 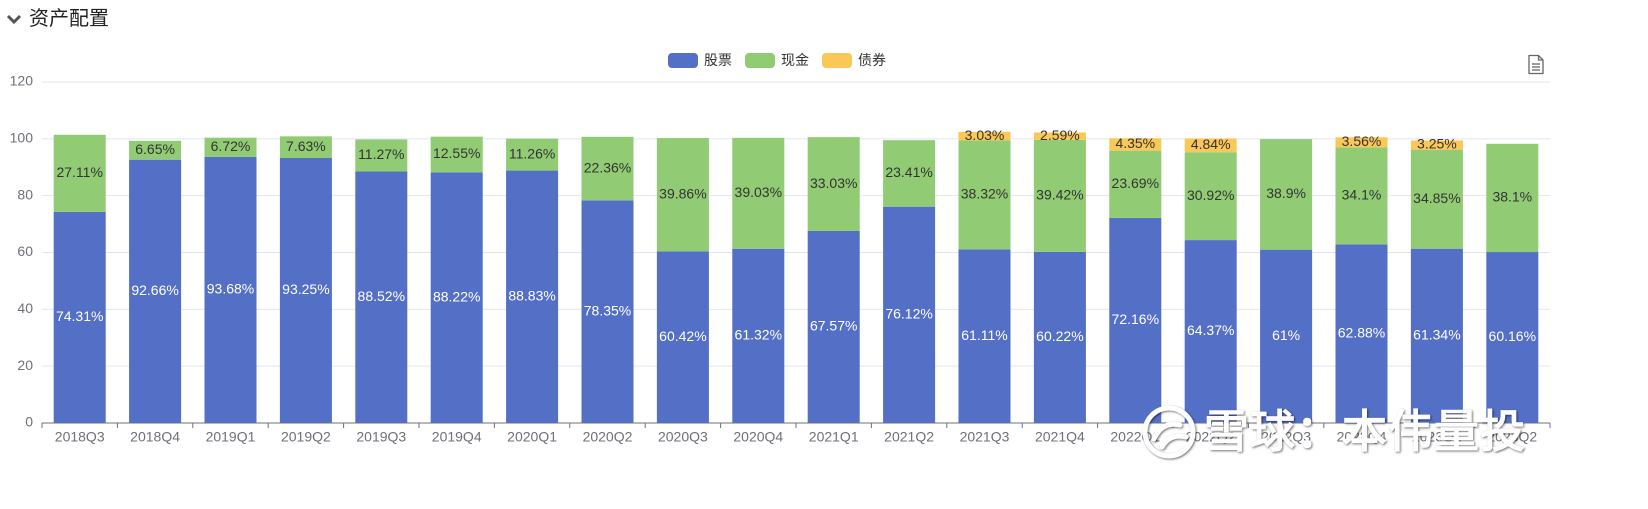 What do you see at coordinates (700, 60) in the screenshot?
I see `legend-item-stocks: 股票` at bounding box center [700, 60].